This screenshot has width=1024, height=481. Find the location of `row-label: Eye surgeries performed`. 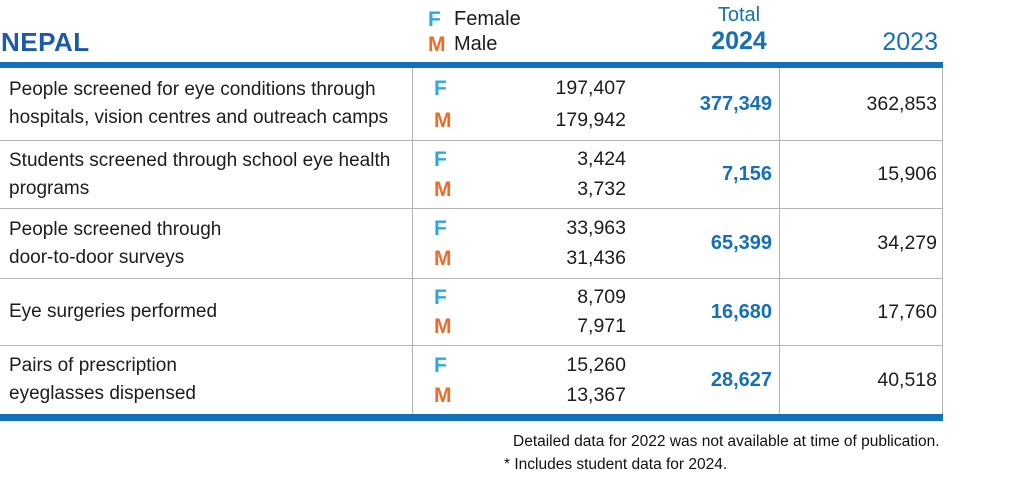

row-label: Eye surgeries performed is located at coordinates (206, 312).